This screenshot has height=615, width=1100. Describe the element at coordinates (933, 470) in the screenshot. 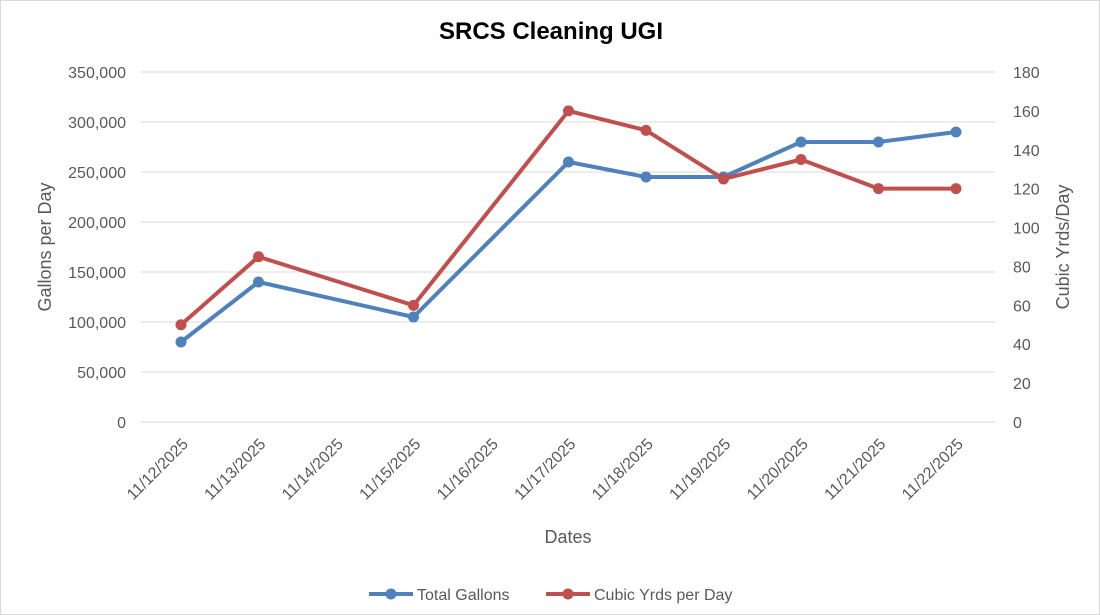

I see `x-tick-label: 11/22/2025` at that location.